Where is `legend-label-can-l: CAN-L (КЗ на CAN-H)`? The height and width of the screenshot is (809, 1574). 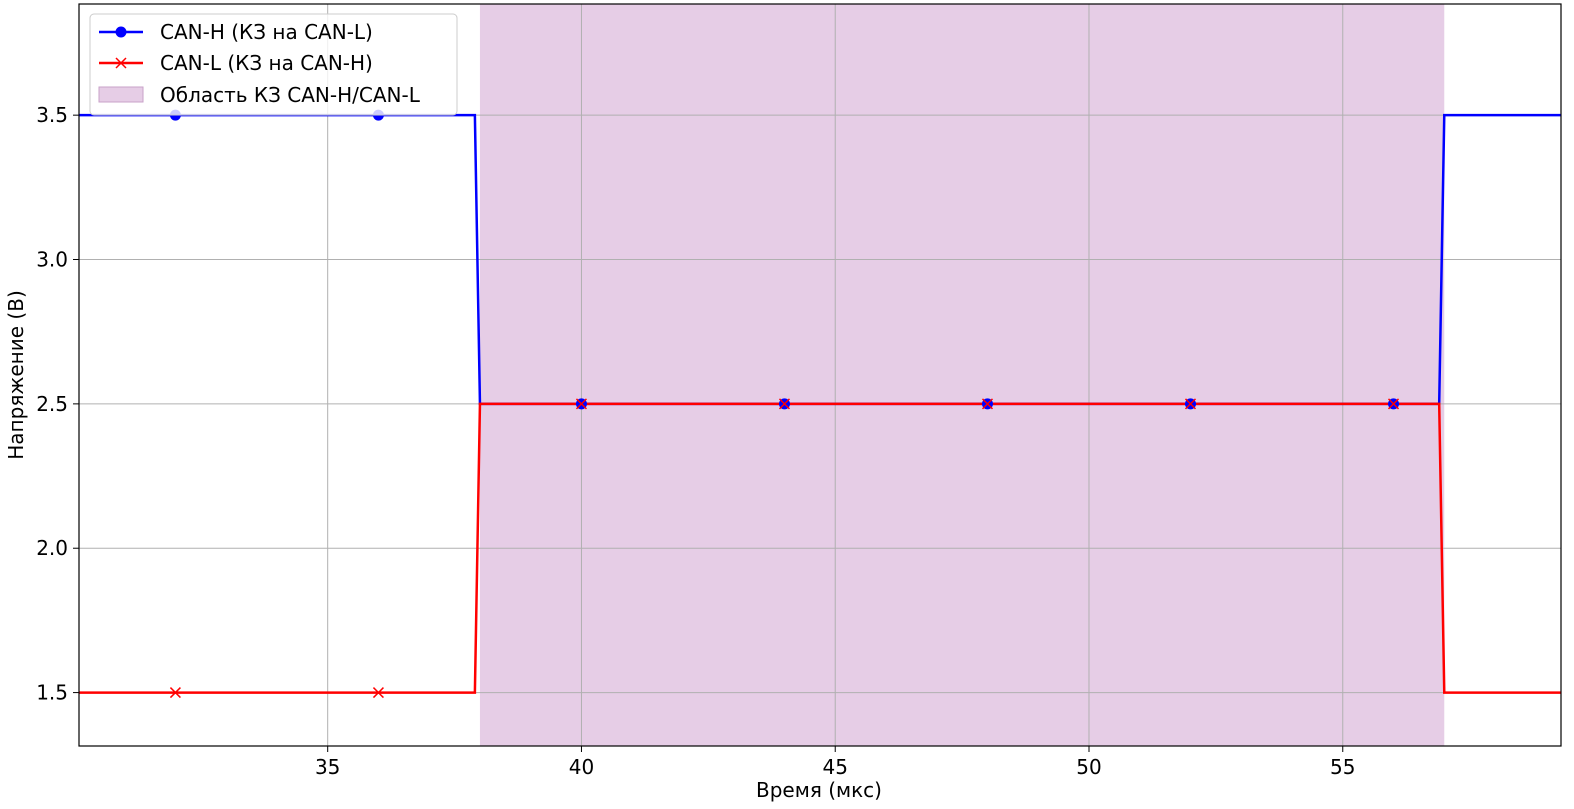
legend-label-can-l: CAN-L (КЗ на CAN-H) is located at coordinates (266, 63).